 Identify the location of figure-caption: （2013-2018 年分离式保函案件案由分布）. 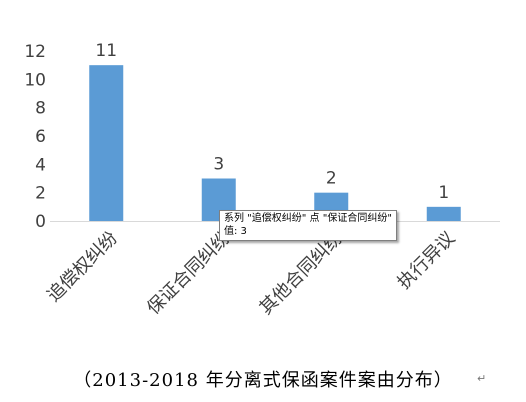
(263, 380).